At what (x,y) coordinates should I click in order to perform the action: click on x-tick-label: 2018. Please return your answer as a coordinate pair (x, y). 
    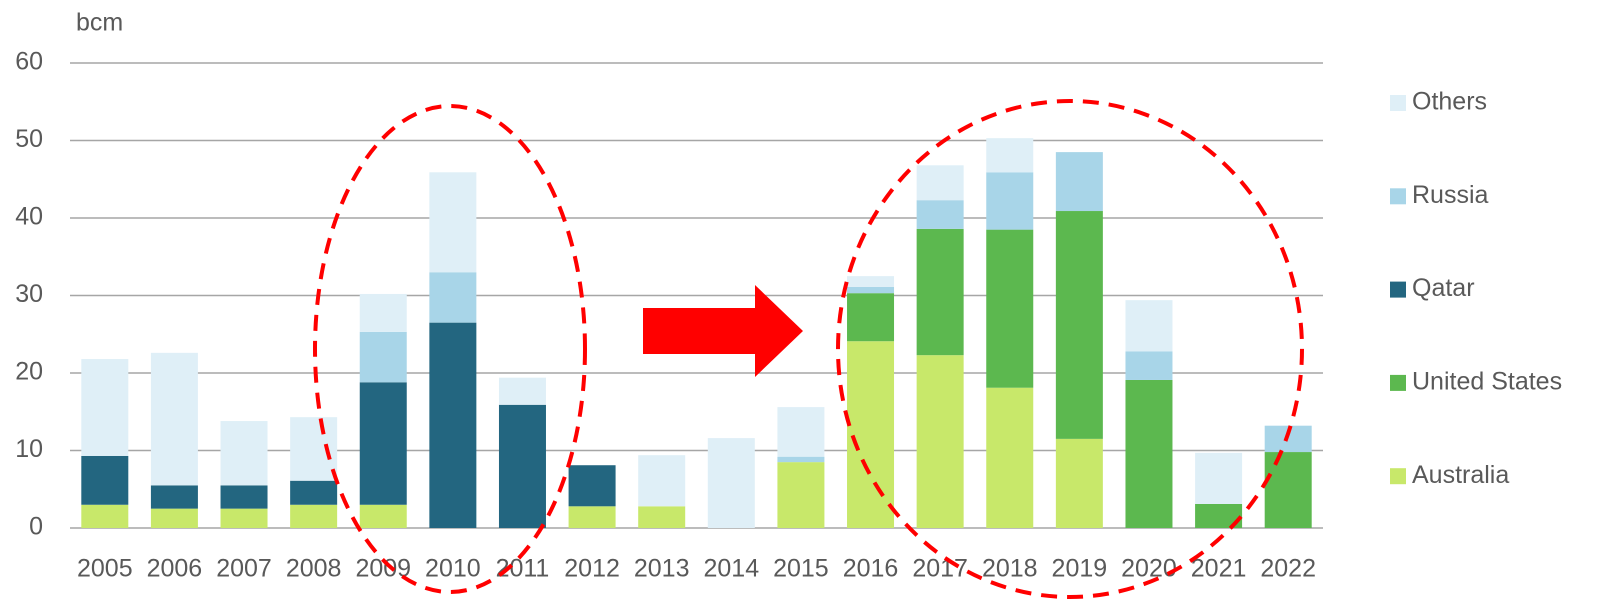
    Looking at the image, I should click on (1010, 569).